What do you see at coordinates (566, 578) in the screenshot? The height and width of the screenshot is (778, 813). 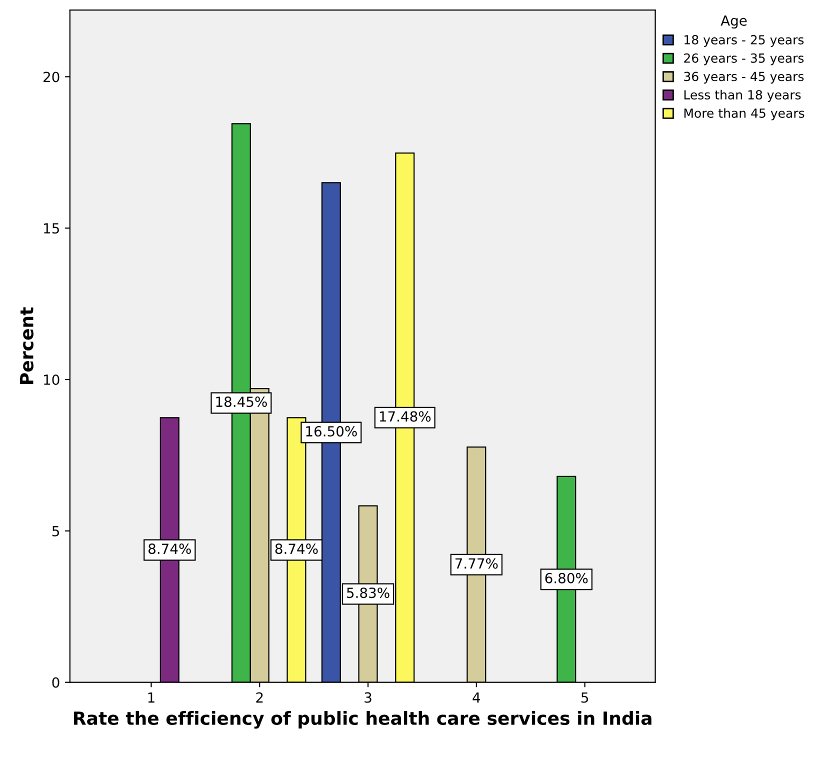 I see `data-label: 6.80%` at bounding box center [566, 578].